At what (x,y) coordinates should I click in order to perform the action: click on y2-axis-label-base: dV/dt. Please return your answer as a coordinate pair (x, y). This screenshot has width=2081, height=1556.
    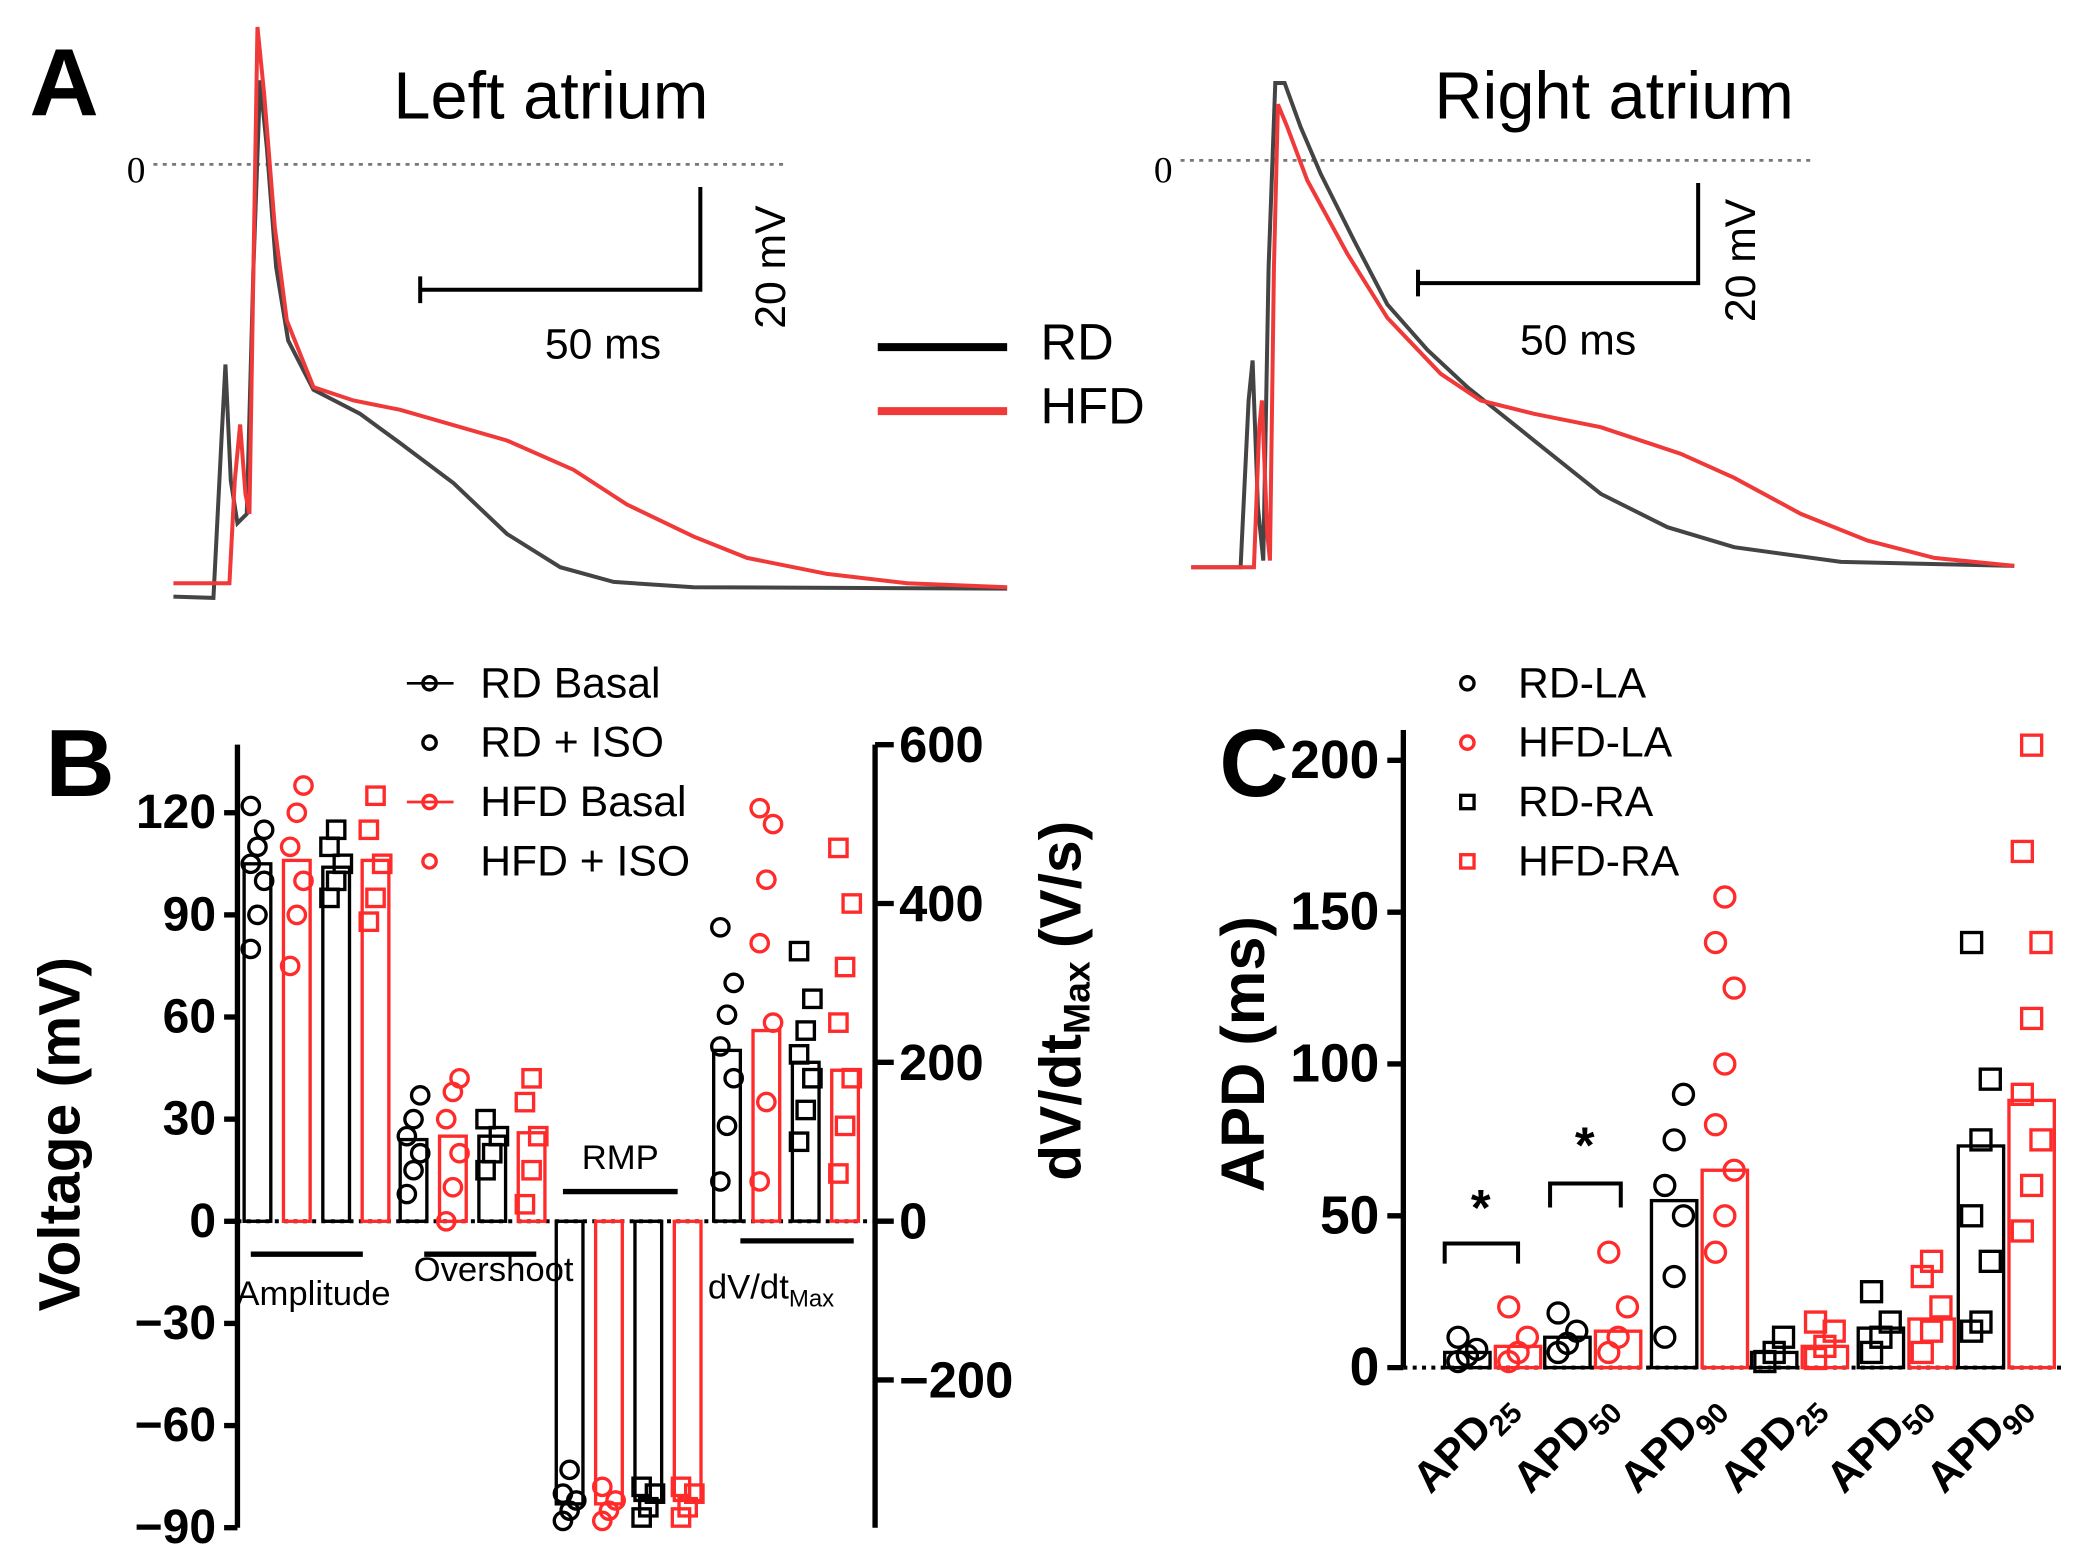
    Looking at the image, I should click on (1060, 1107).